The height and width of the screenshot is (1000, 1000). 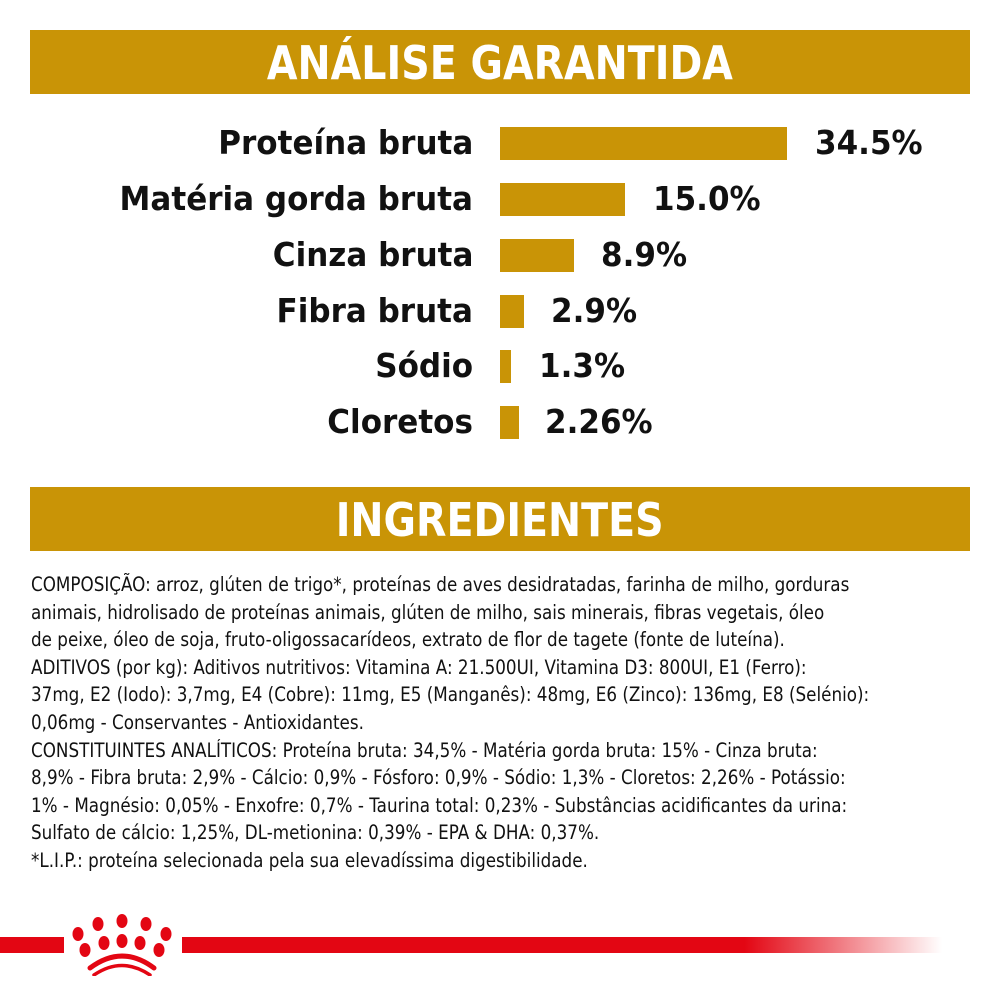 I want to click on row-value: 2.26%, so click(x=599, y=421).